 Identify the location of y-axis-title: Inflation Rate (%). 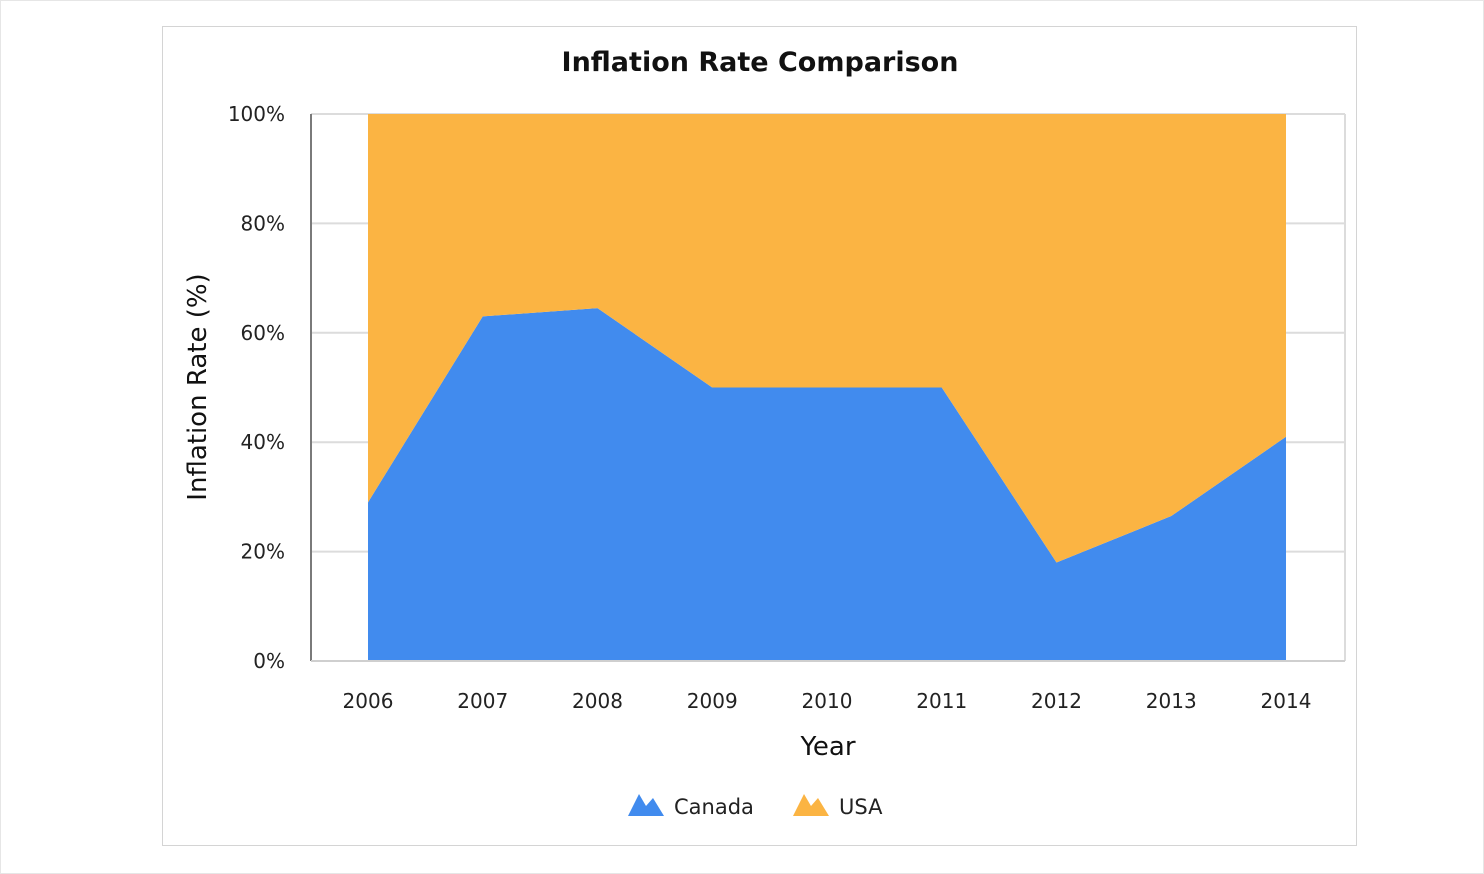
(198, 386).